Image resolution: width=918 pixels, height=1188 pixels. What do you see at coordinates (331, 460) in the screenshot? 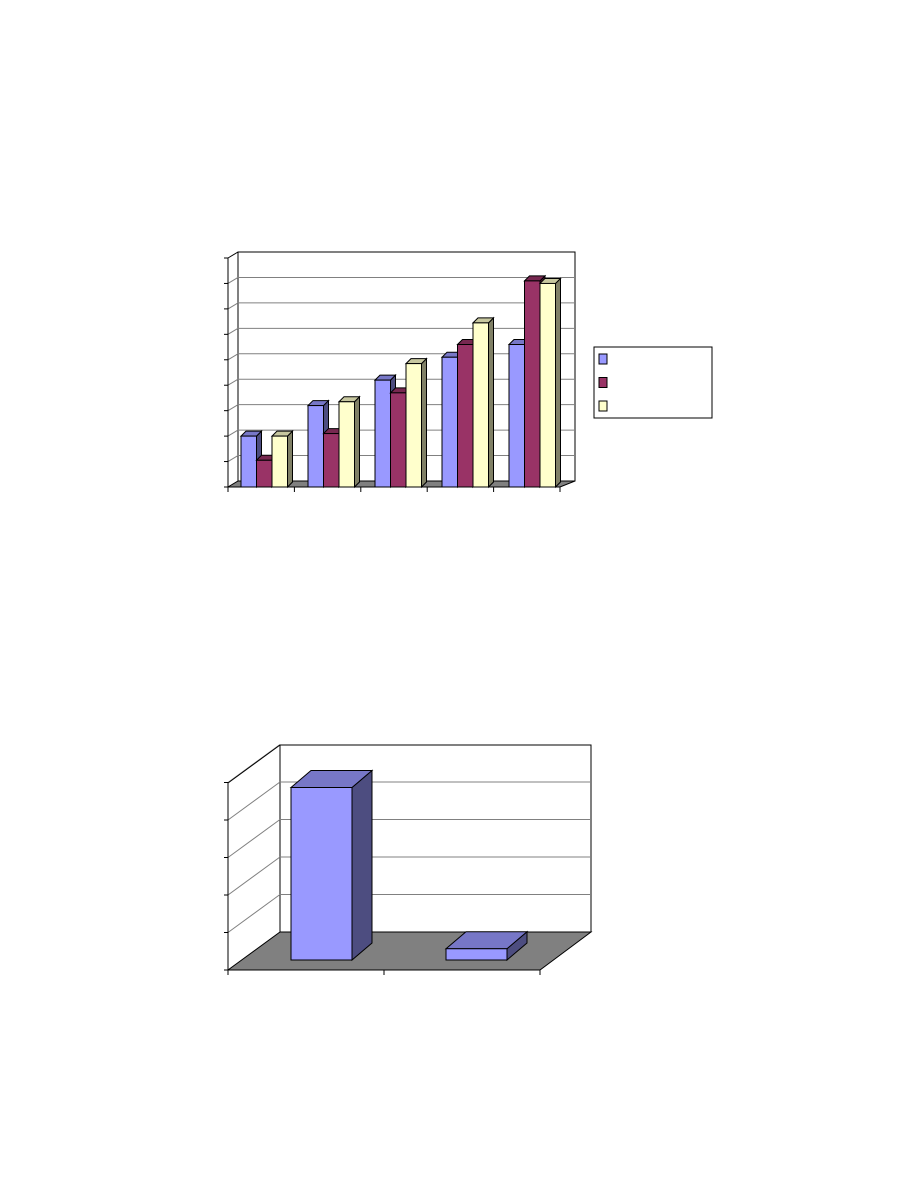
I see `bar-2-series-2-front` at bounding box center [331, 460].